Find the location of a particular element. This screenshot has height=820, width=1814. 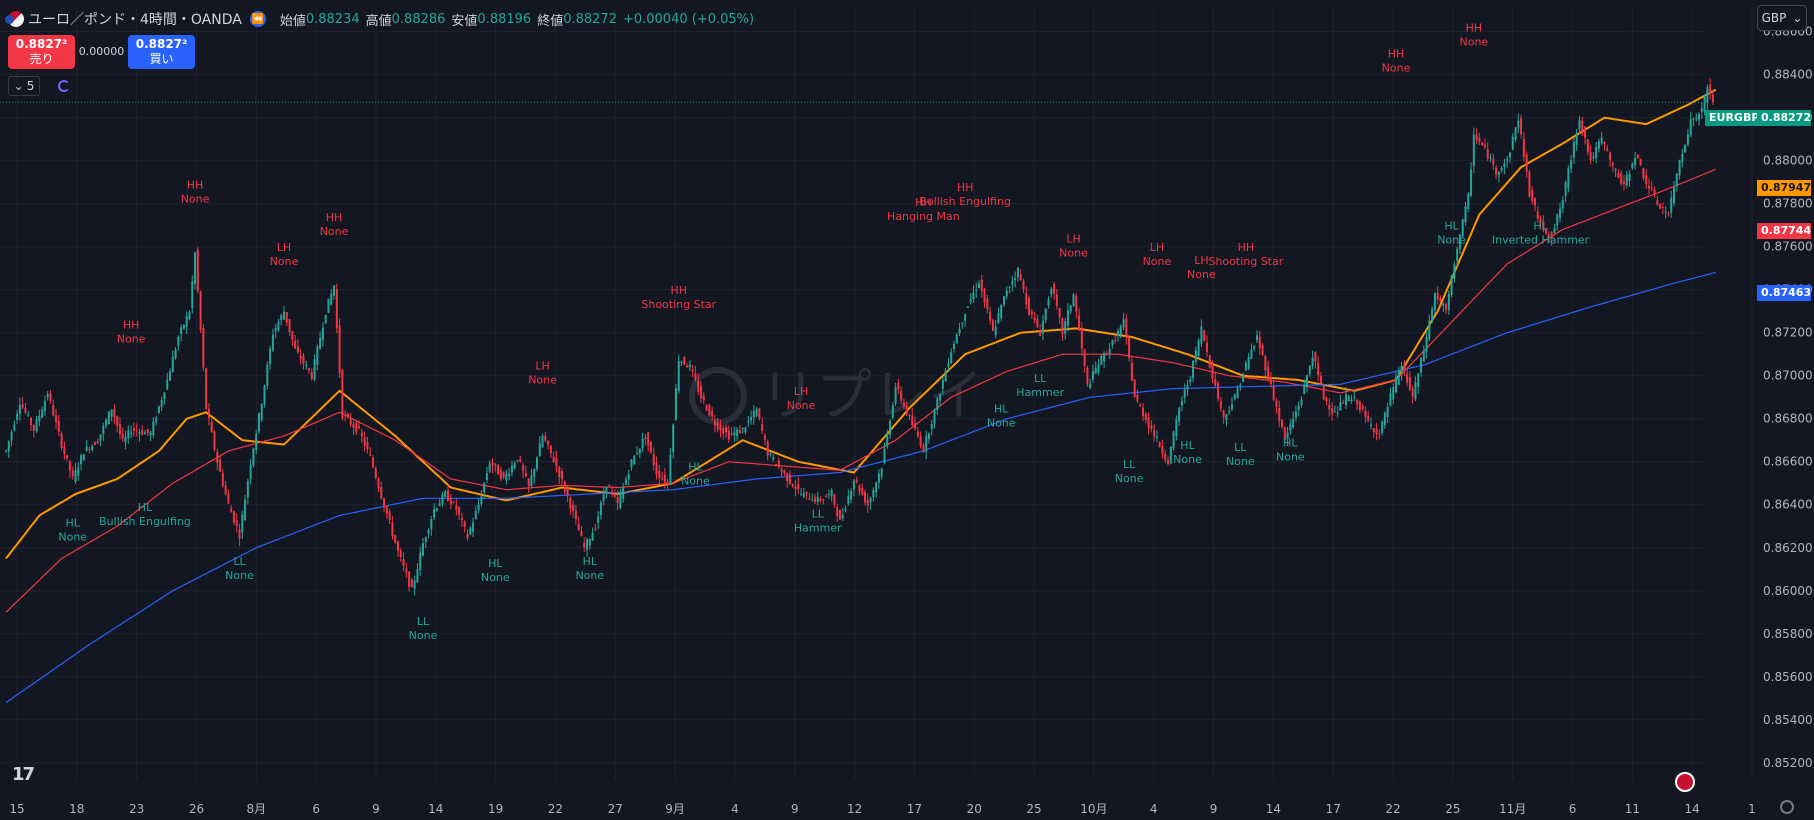

swing-label: HH is located at coordinates (1474, 28).